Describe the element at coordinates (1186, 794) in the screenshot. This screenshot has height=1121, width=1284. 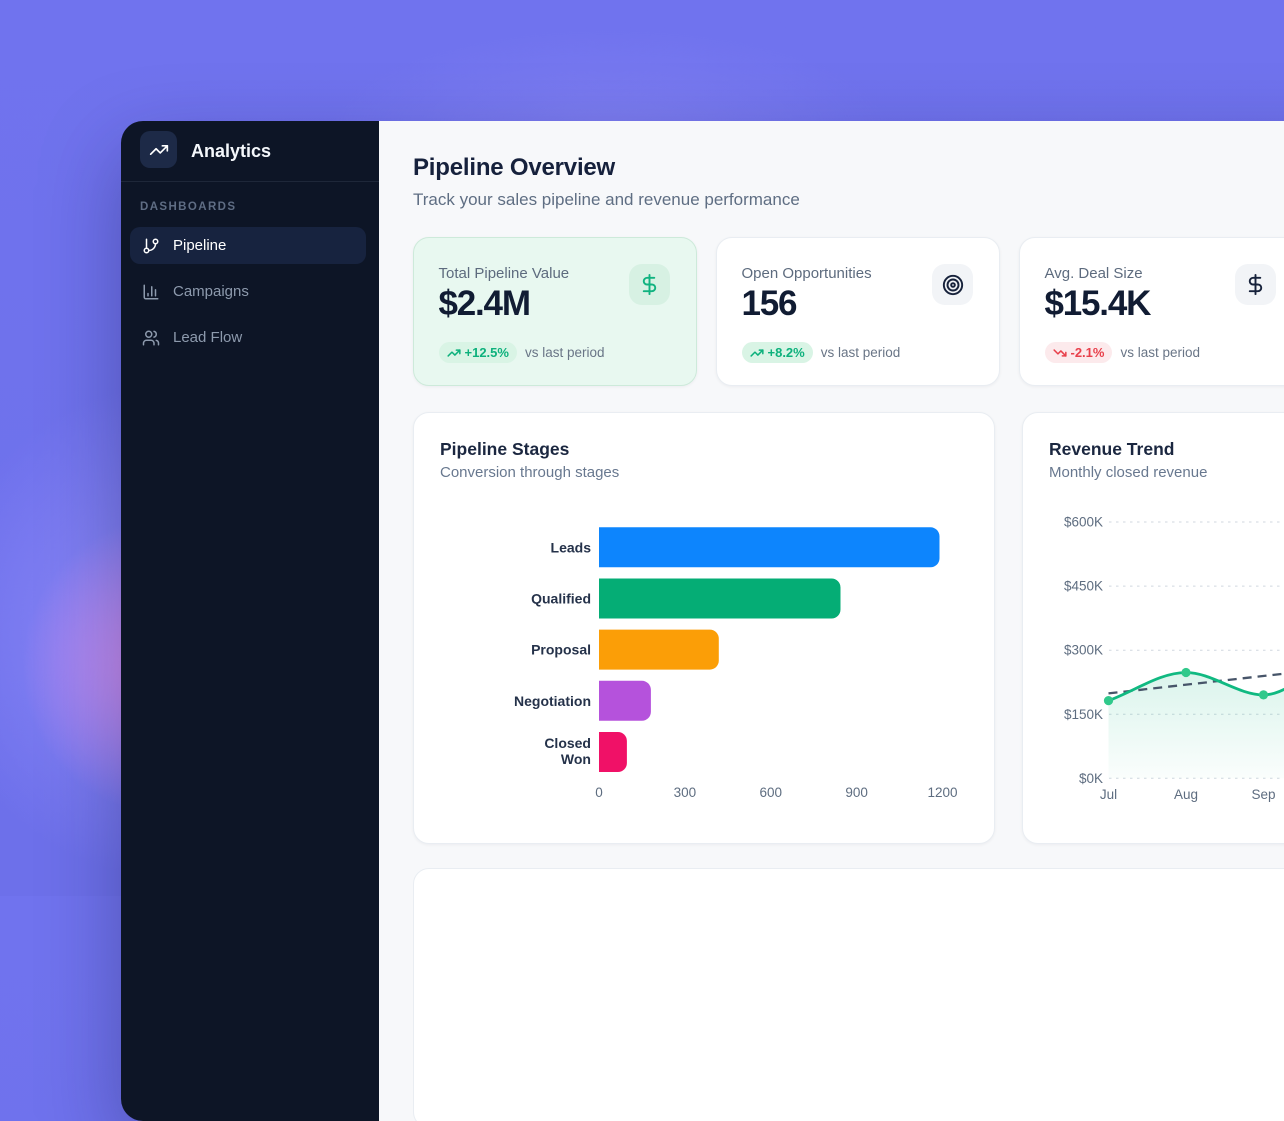
I see `svg-text: Aug` at that location.